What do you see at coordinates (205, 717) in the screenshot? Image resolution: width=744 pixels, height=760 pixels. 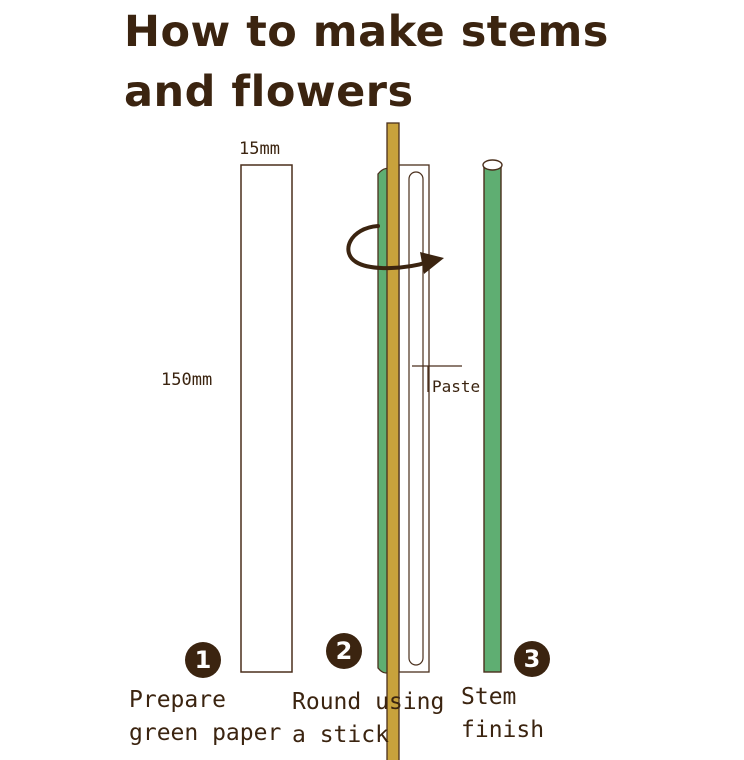 I see `step-1-caption: Prepare green paper` at bounding box center [205, 717].